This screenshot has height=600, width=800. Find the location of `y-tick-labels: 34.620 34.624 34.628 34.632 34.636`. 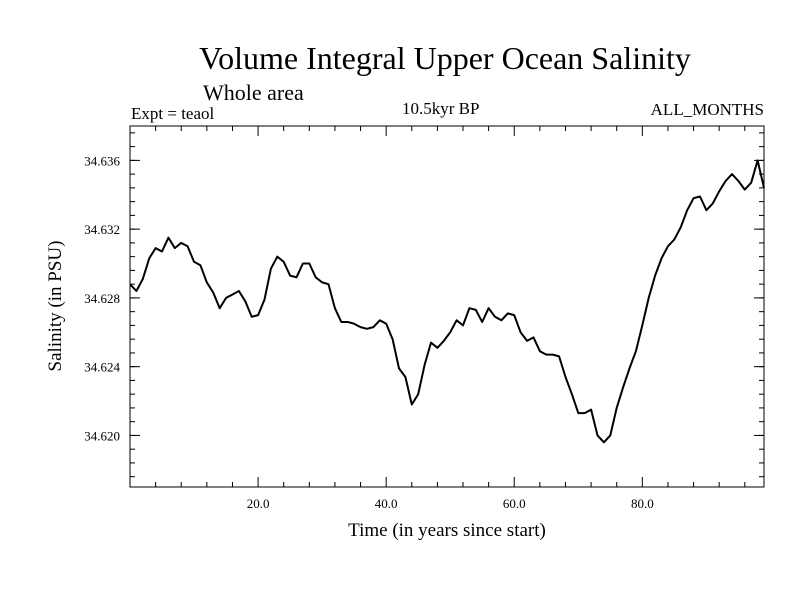

y-tick-labels: 34.620 34.624 34.628 34.632 34.636 is located at coordinates (102, 298).